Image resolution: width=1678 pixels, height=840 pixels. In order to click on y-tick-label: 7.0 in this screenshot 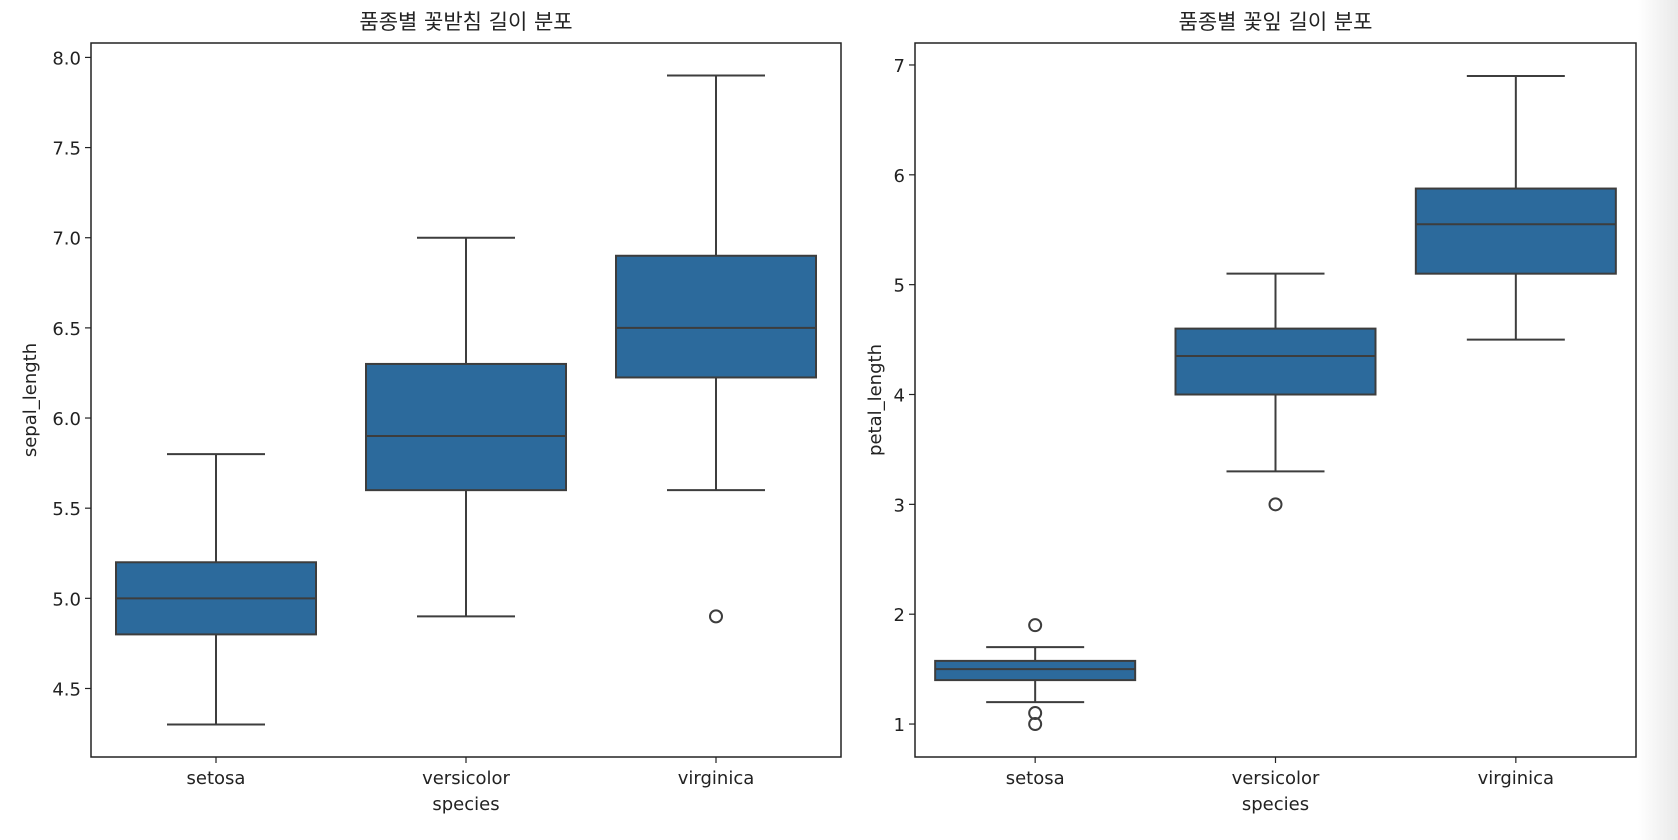, I will do `click(66, 239)`.